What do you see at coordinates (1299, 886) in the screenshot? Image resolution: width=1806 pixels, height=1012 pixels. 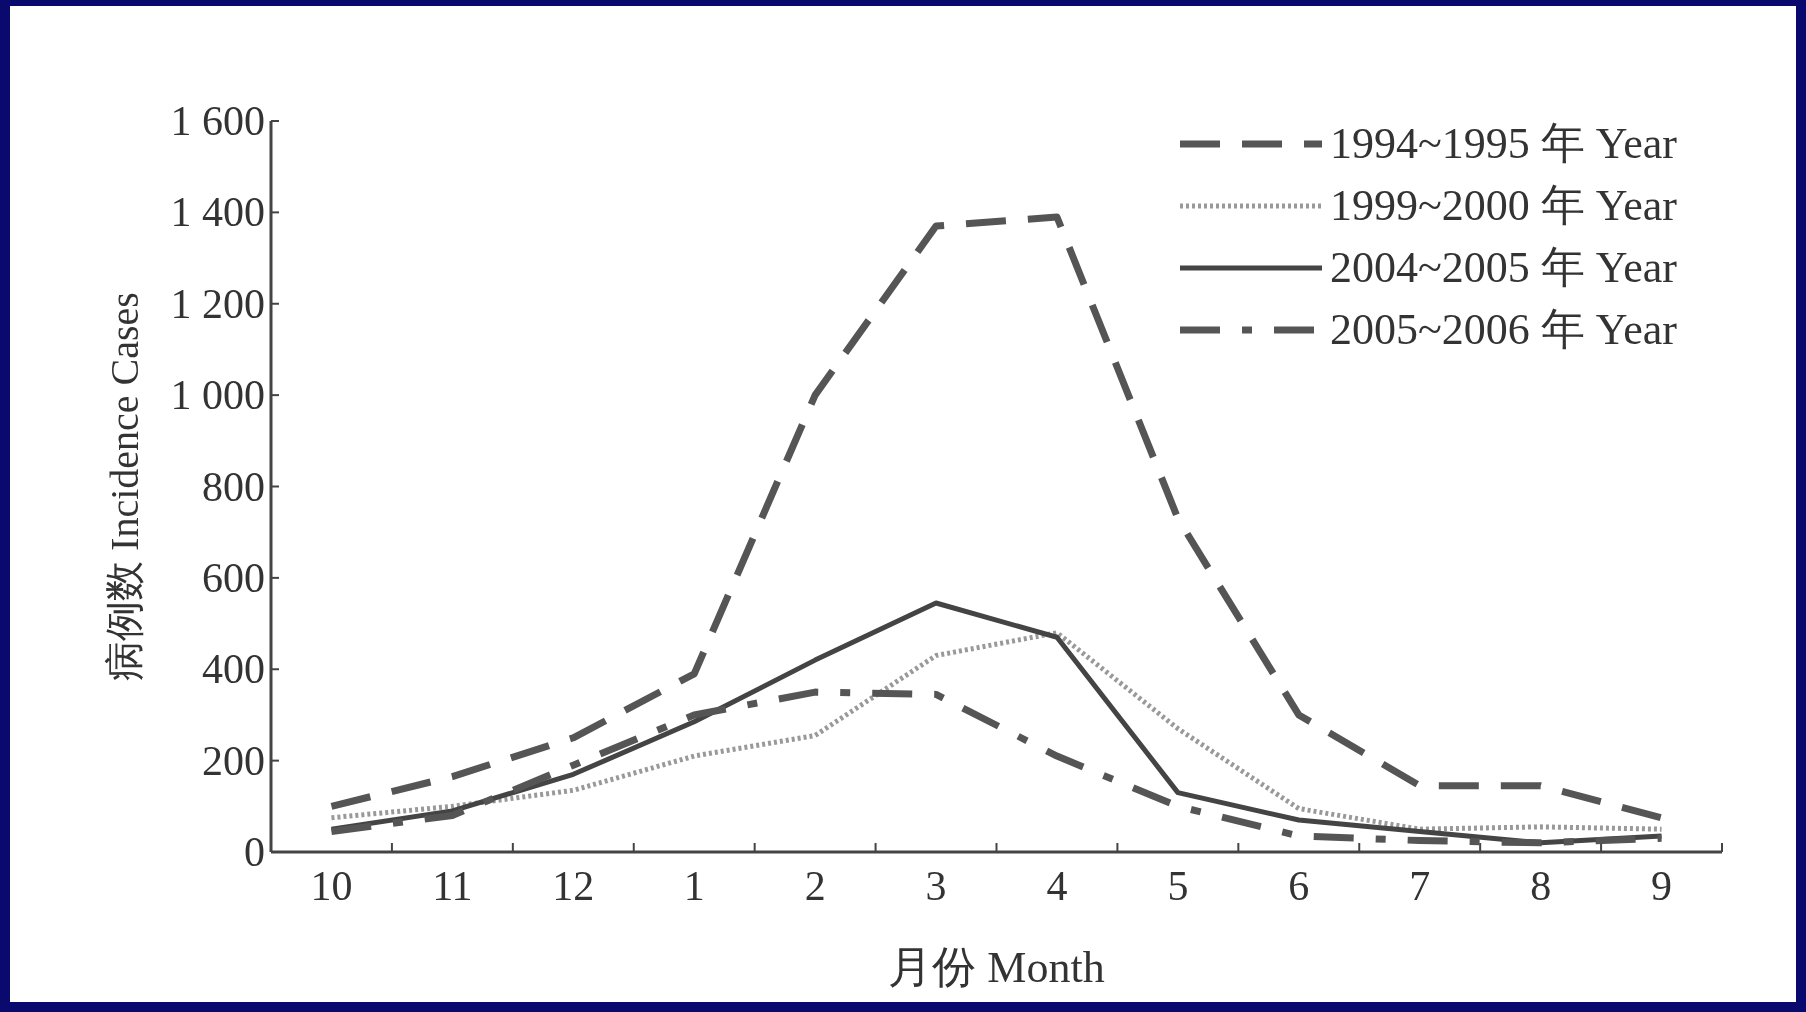 I see `x-tick-label: 6` at bounding box center [1299, 886].